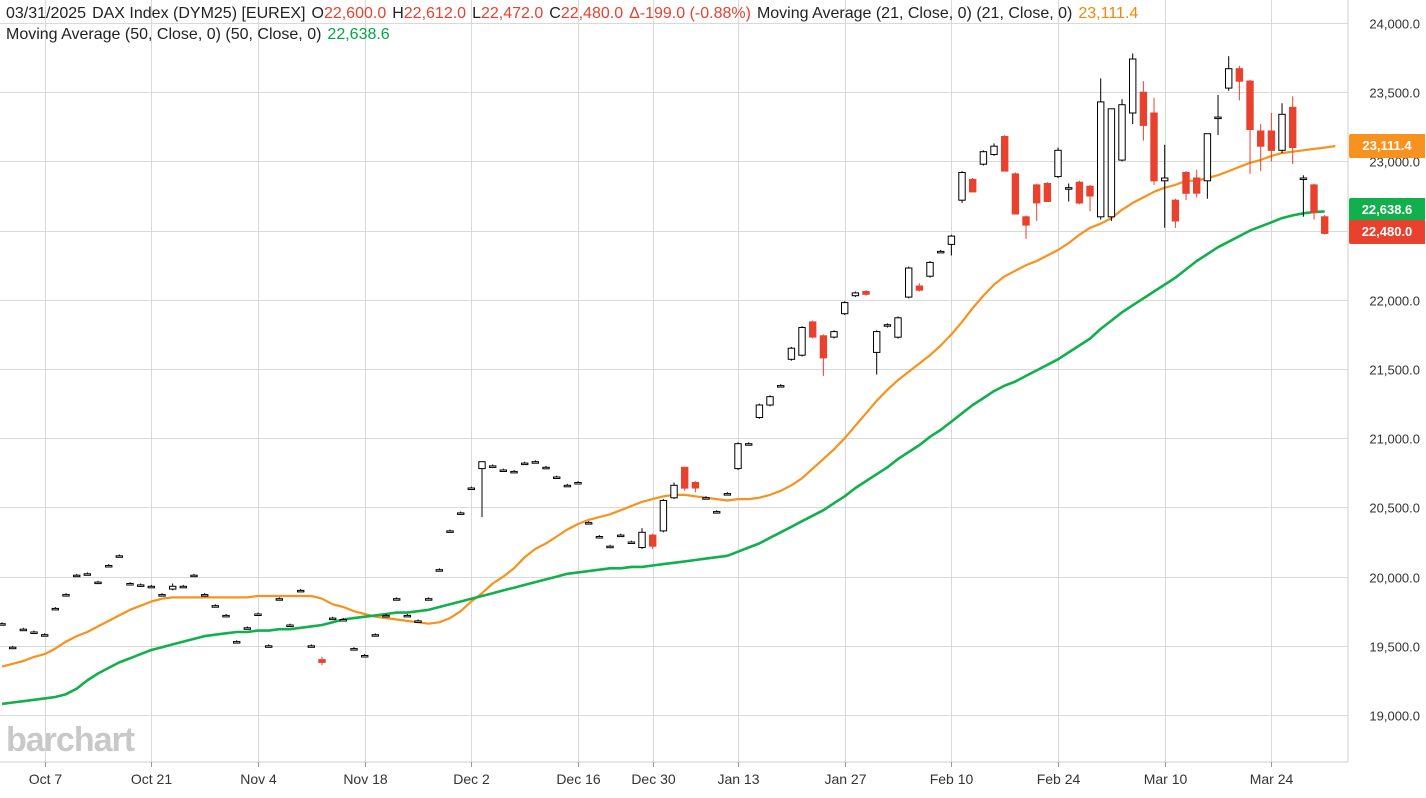 The width and height of the screenshot is (1426, 798). What do you see at coordinates (1387, 146) in the screenshot?
I see `ma21-price-box: 23,111.4` at bounding box center [1387, 146].